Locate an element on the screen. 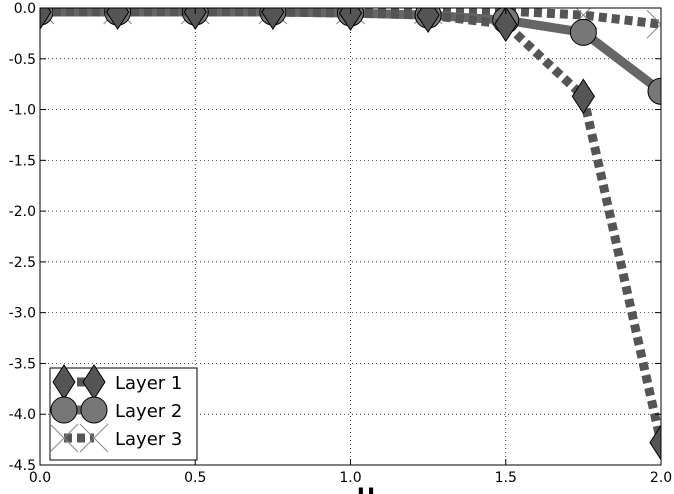 The height and width of the screenshot is (494, 674). x-tick-label: 0.0 is located at coordinates (40, 478).